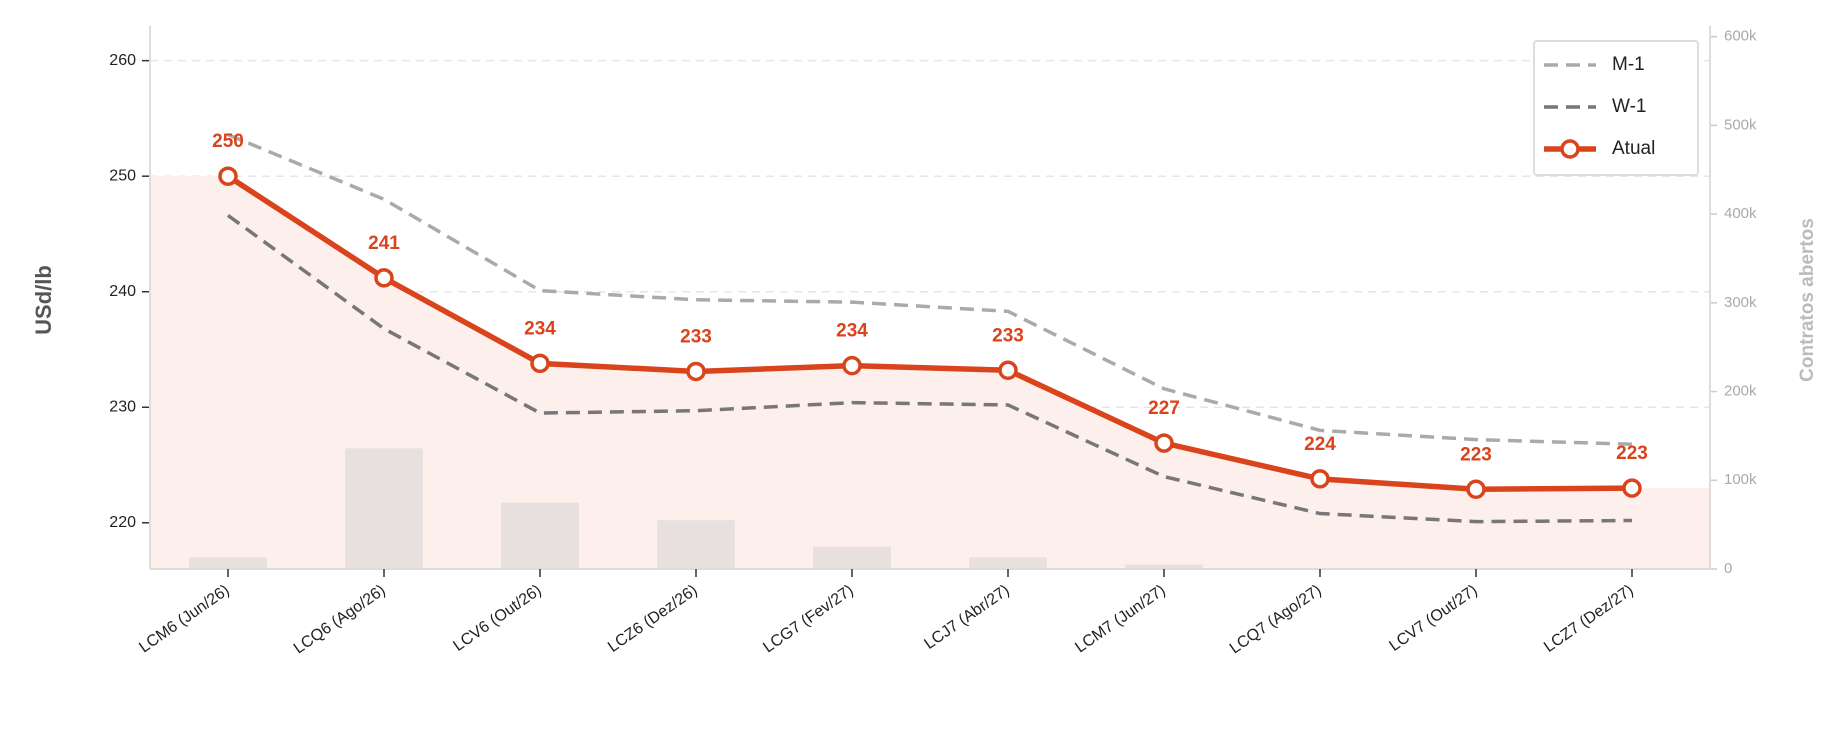  What do you see at coordinates (1740, 124) in the screenshot?
I see `y2-tick-label: 500k` at bounding box center [1740, 124].